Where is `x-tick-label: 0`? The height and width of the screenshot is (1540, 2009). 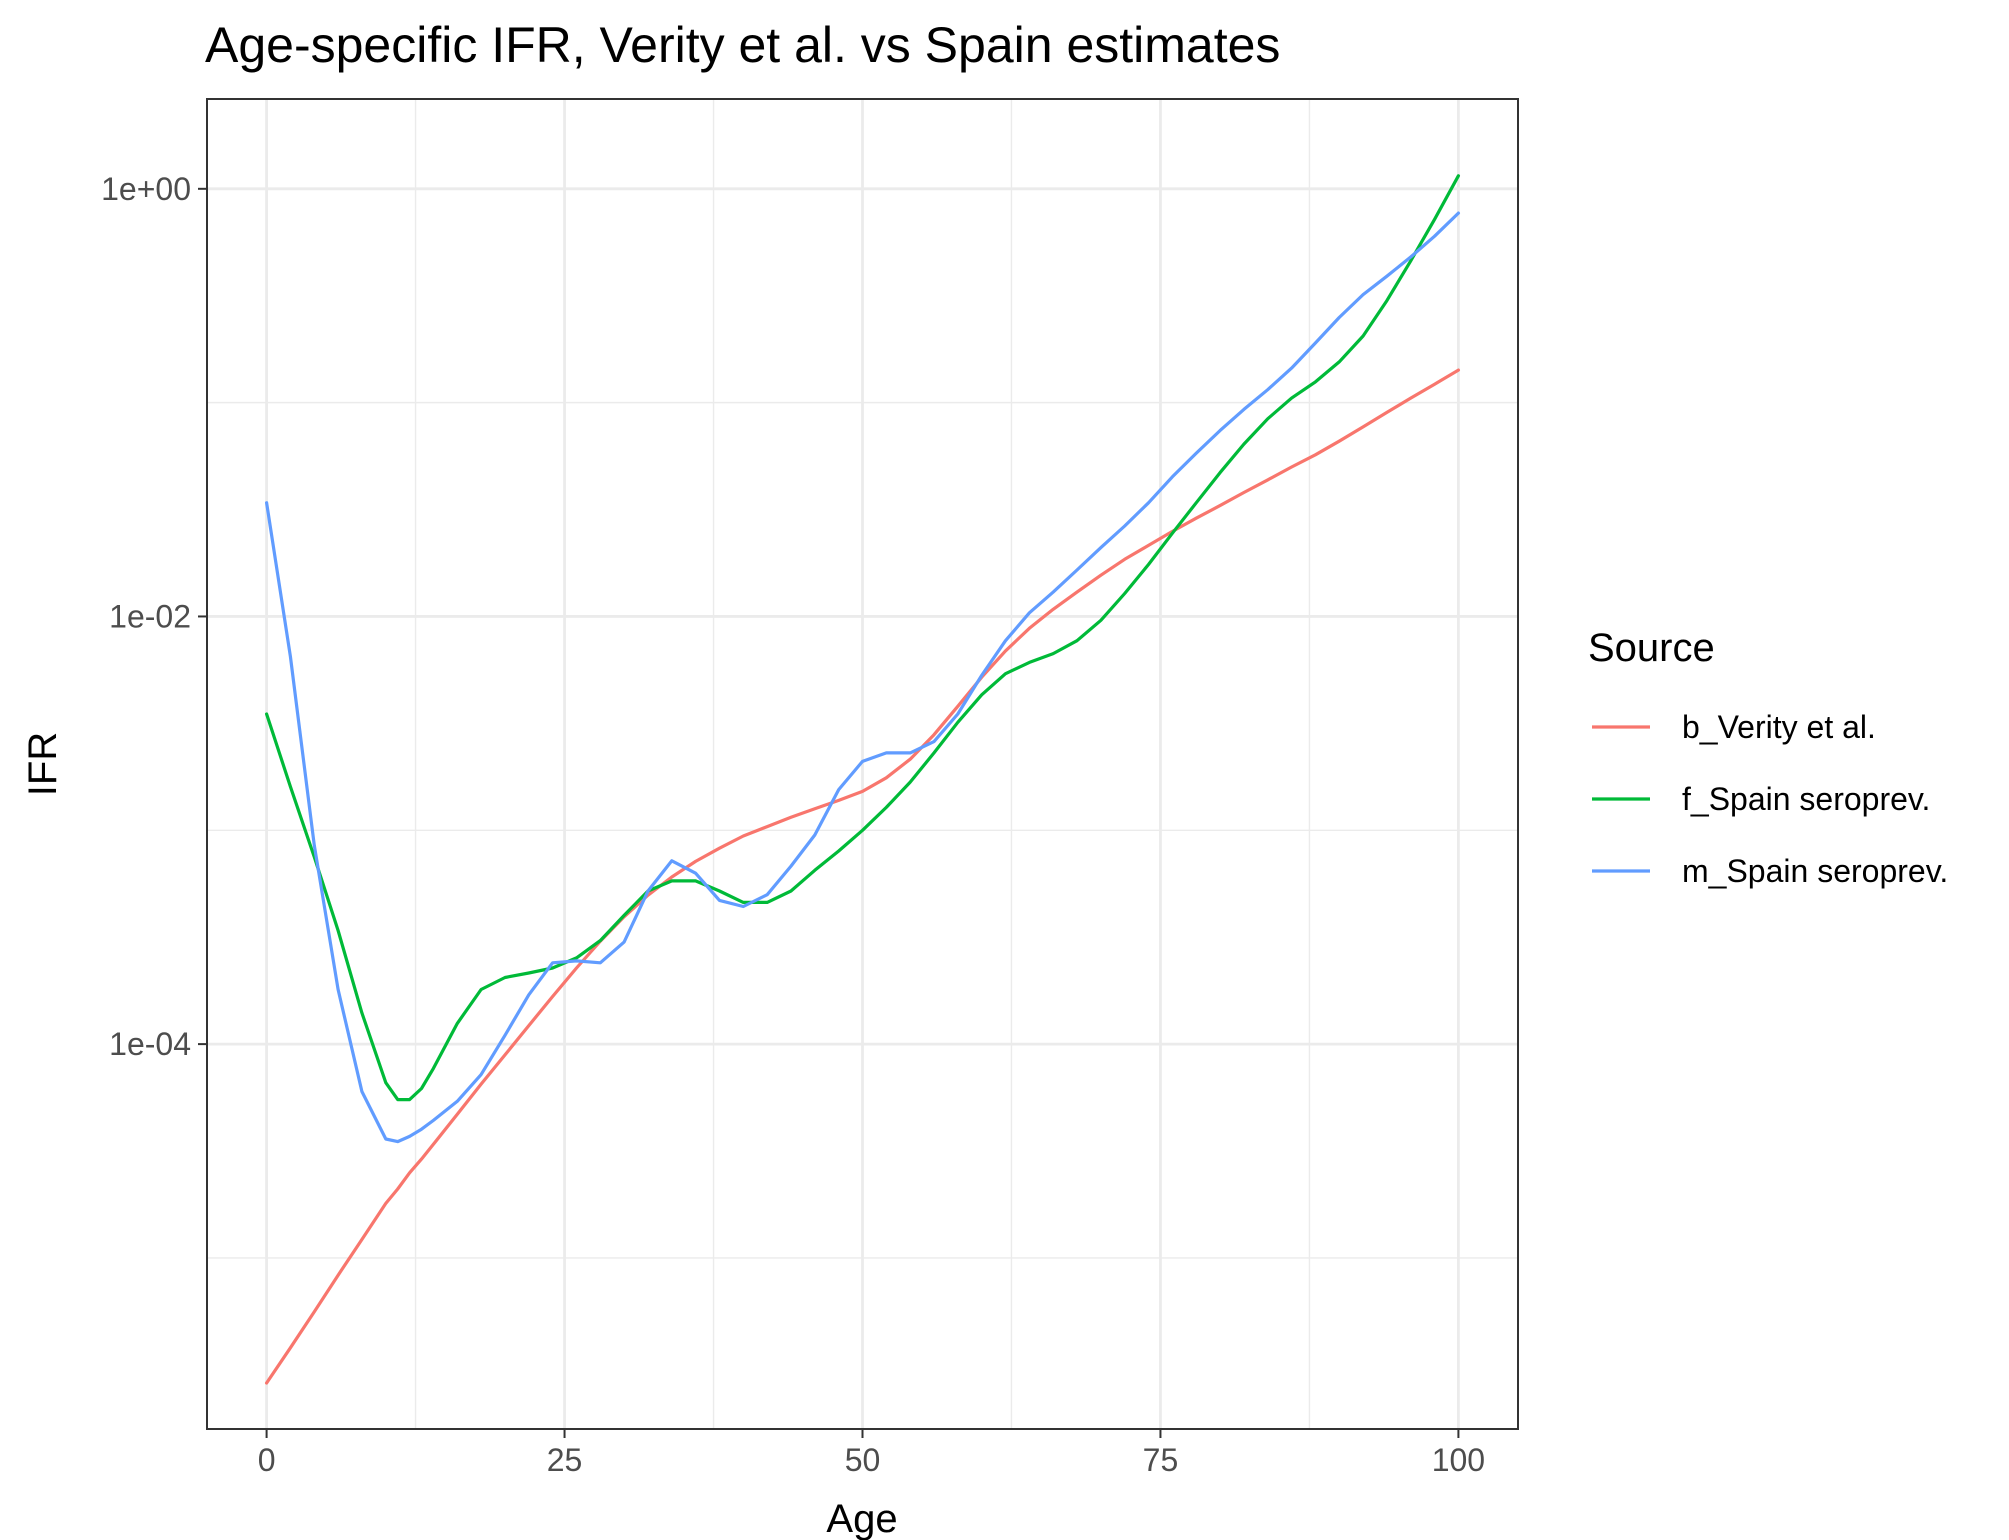
x-tick-label: 0 is located at coordinates (267, 1460).